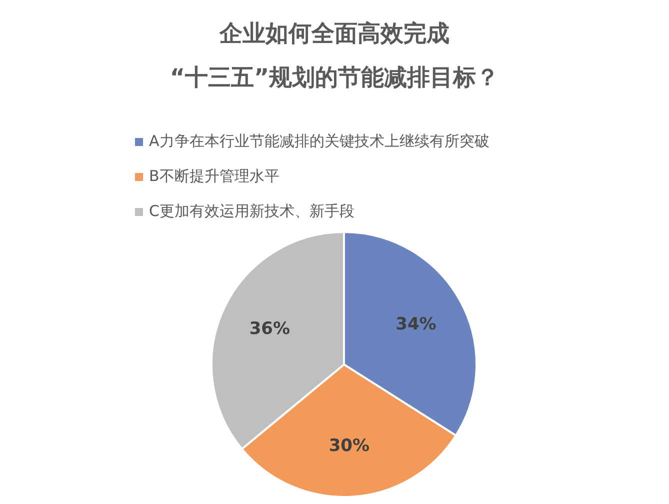  What do you see at coordinates (334, 56) in the screenshot?
I see `chart-title: 企业如何全面高效完成 “十三五”规划的节能减排目标？` at bounding box center [334, 56].